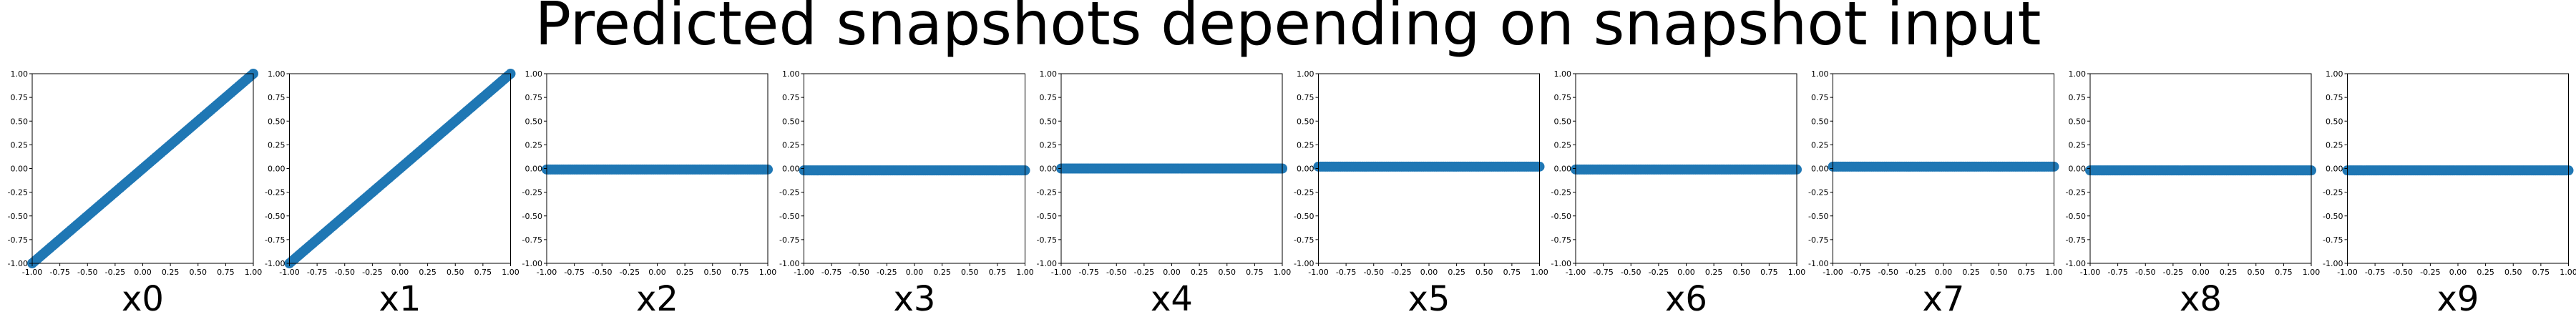 The image size is (2576, 322). What do you see at coordinates (2201, 299) in the screenshot?
I see `x-axis-label: x8` at bounding box center [2201, 299].